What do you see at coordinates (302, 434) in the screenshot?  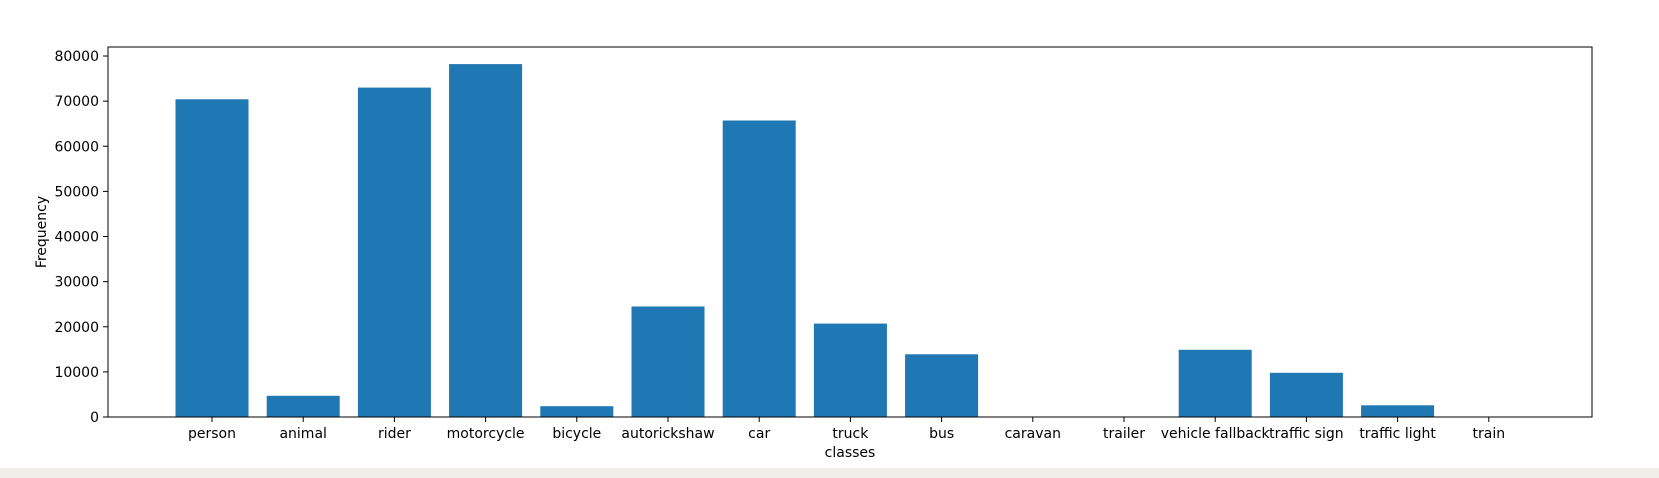 I see `x-tick-label: animal` at bounding box center [302, 434].